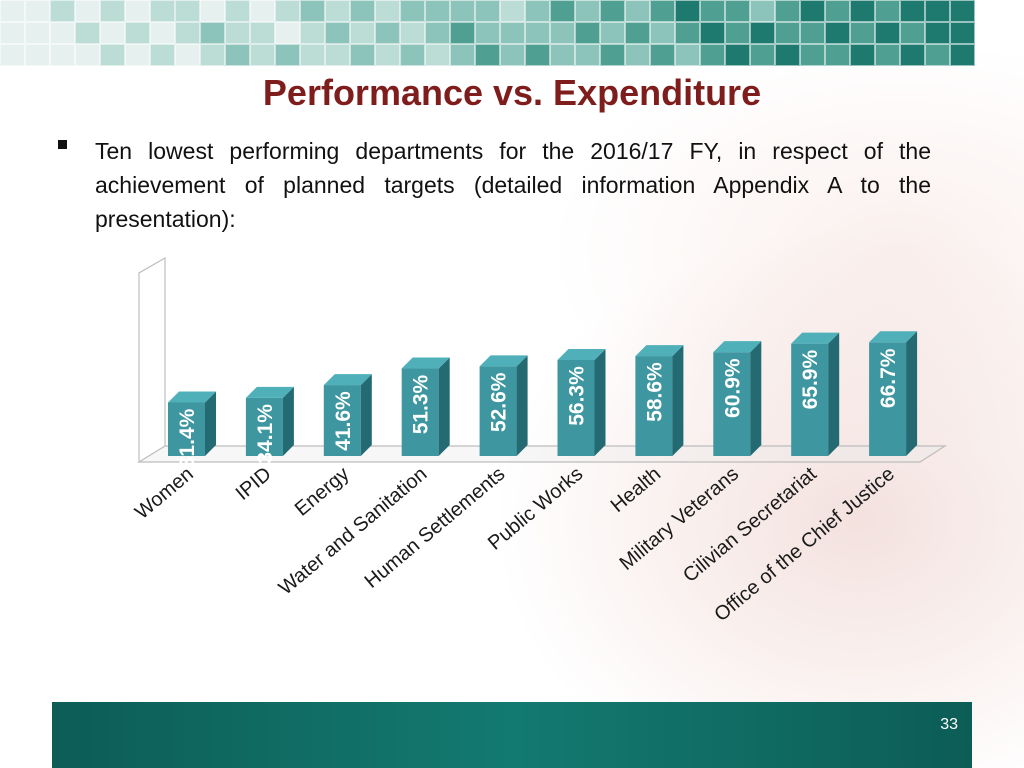  I want to click on data-label: 52.6%, so click(499, 402).